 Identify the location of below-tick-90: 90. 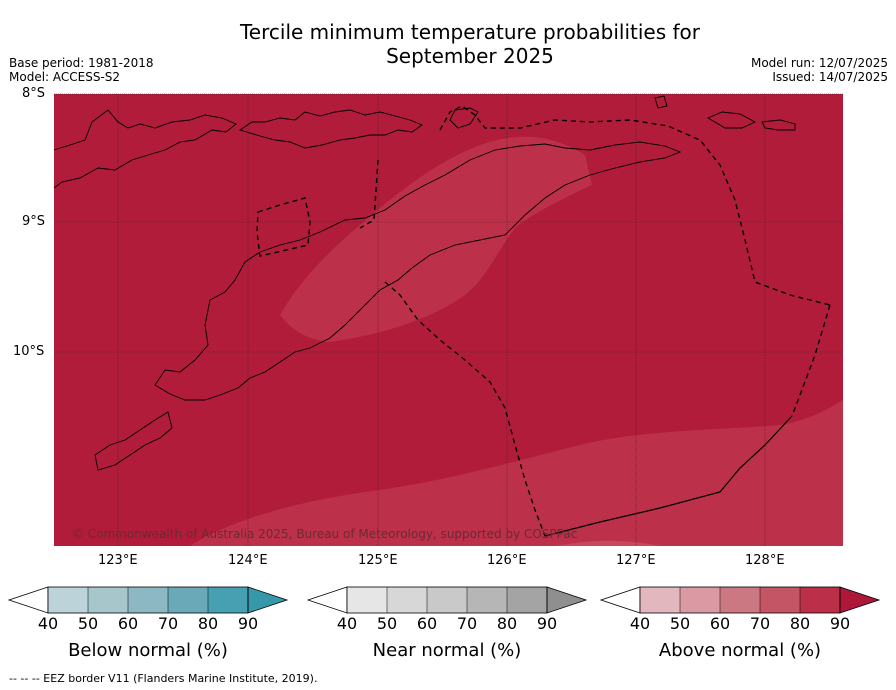
(248, 623).